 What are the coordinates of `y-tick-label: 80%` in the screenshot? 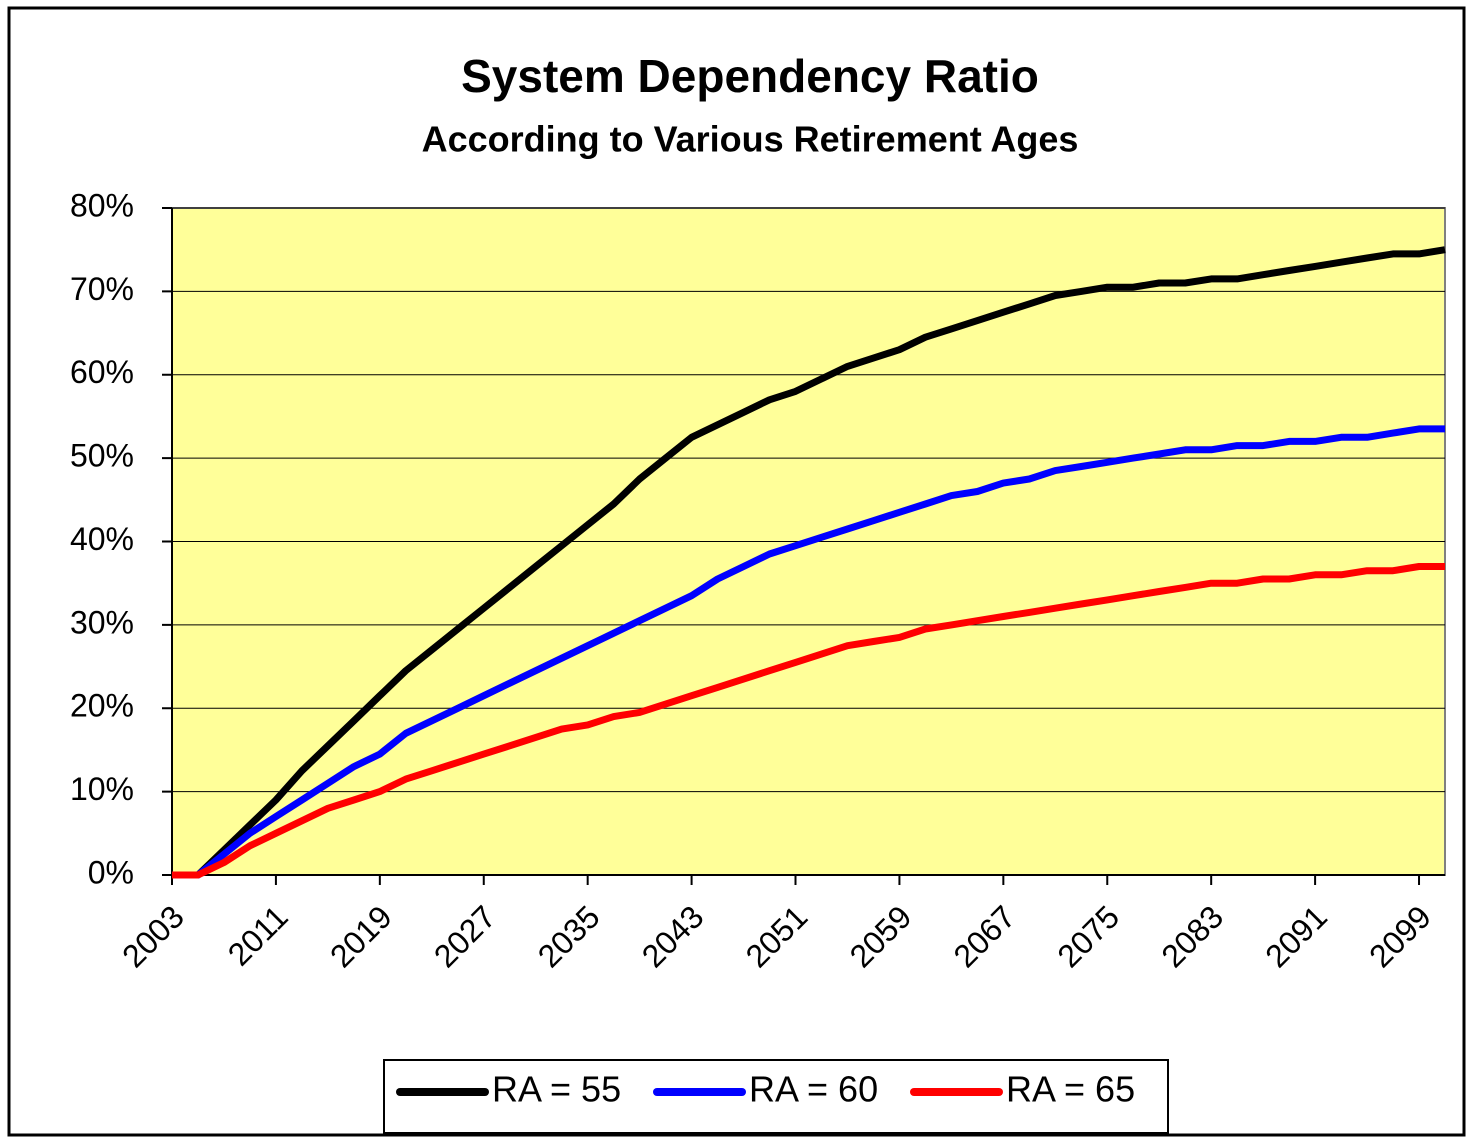 It's located at (102, 205).